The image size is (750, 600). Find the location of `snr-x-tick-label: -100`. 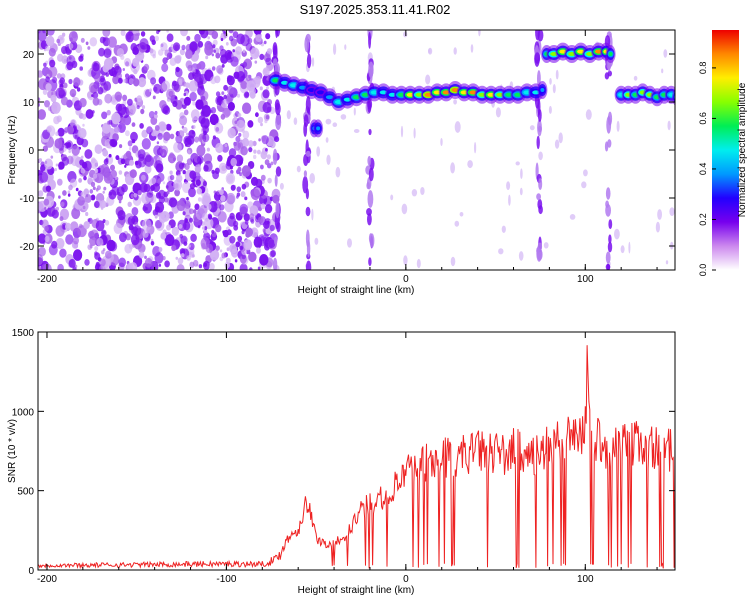

snr-x-tick-label: -100 is located at coordinates (226, 579).